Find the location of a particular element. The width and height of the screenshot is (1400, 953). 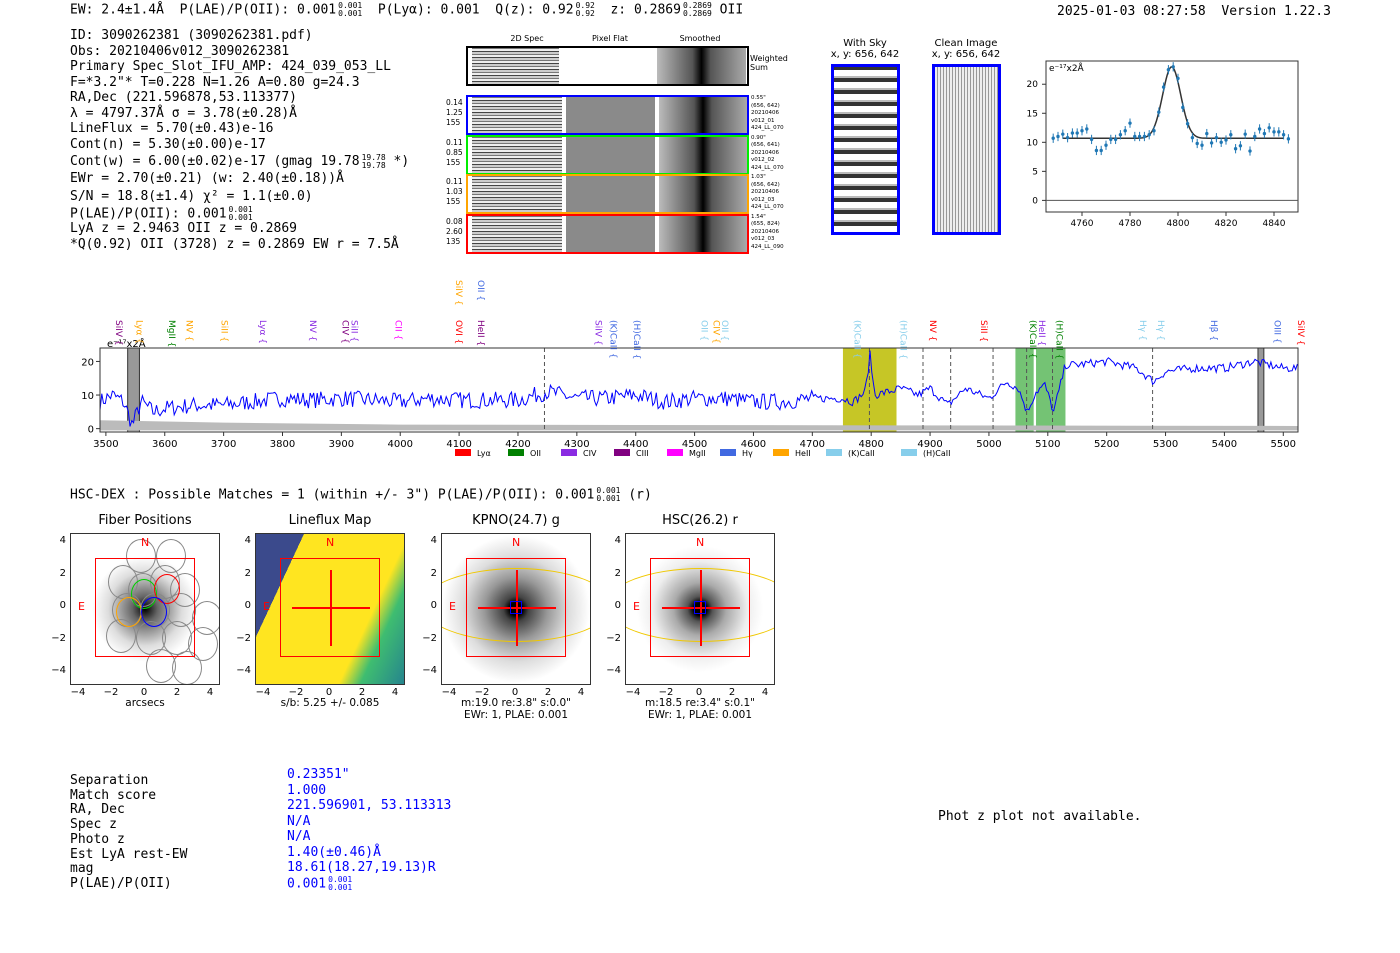

line-label: Hβ { is located at coordinates (1213, 330).